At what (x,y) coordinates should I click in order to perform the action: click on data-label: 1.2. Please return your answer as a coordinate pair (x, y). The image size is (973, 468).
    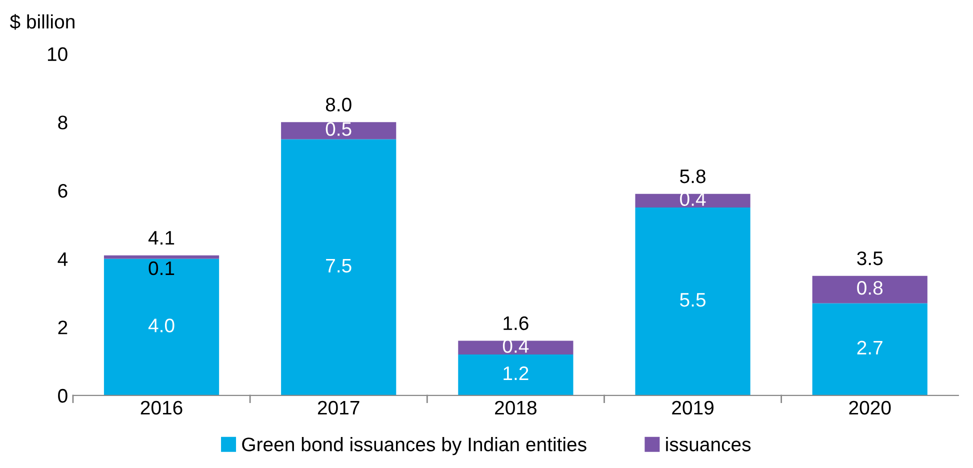
    Looking at the image, I should click on (516, 373).